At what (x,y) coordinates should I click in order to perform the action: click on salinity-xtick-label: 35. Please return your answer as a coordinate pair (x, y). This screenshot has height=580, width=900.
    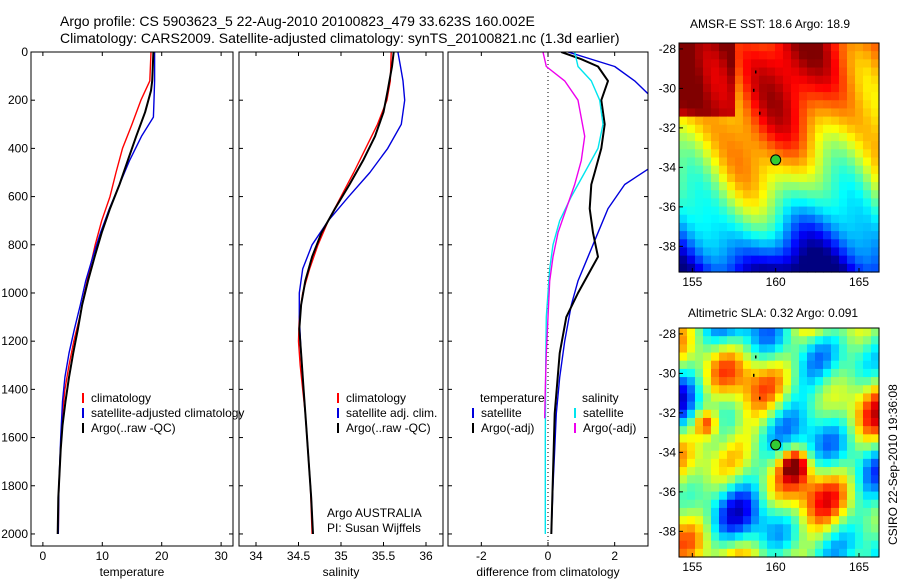
    Looking at the image, I should click on (341, 556).